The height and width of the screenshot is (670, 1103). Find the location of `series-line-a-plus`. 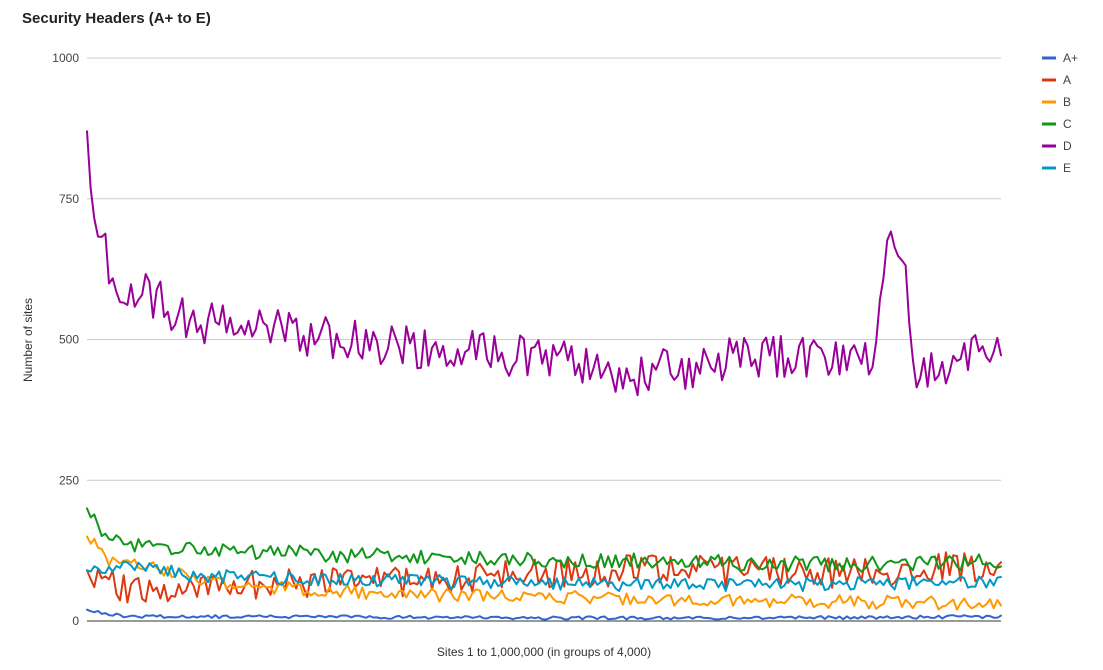

series-line-a-plus is located at coordinates (544, 614).